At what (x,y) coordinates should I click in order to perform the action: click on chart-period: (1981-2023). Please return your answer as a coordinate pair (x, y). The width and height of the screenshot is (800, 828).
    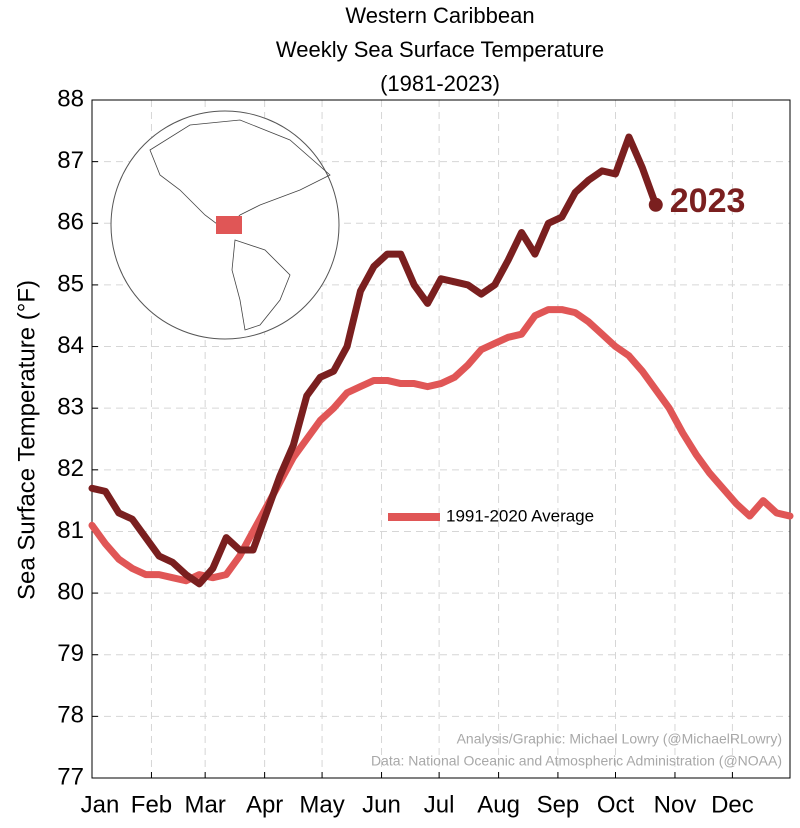
    Looking at the image, I should click on (440, 83).